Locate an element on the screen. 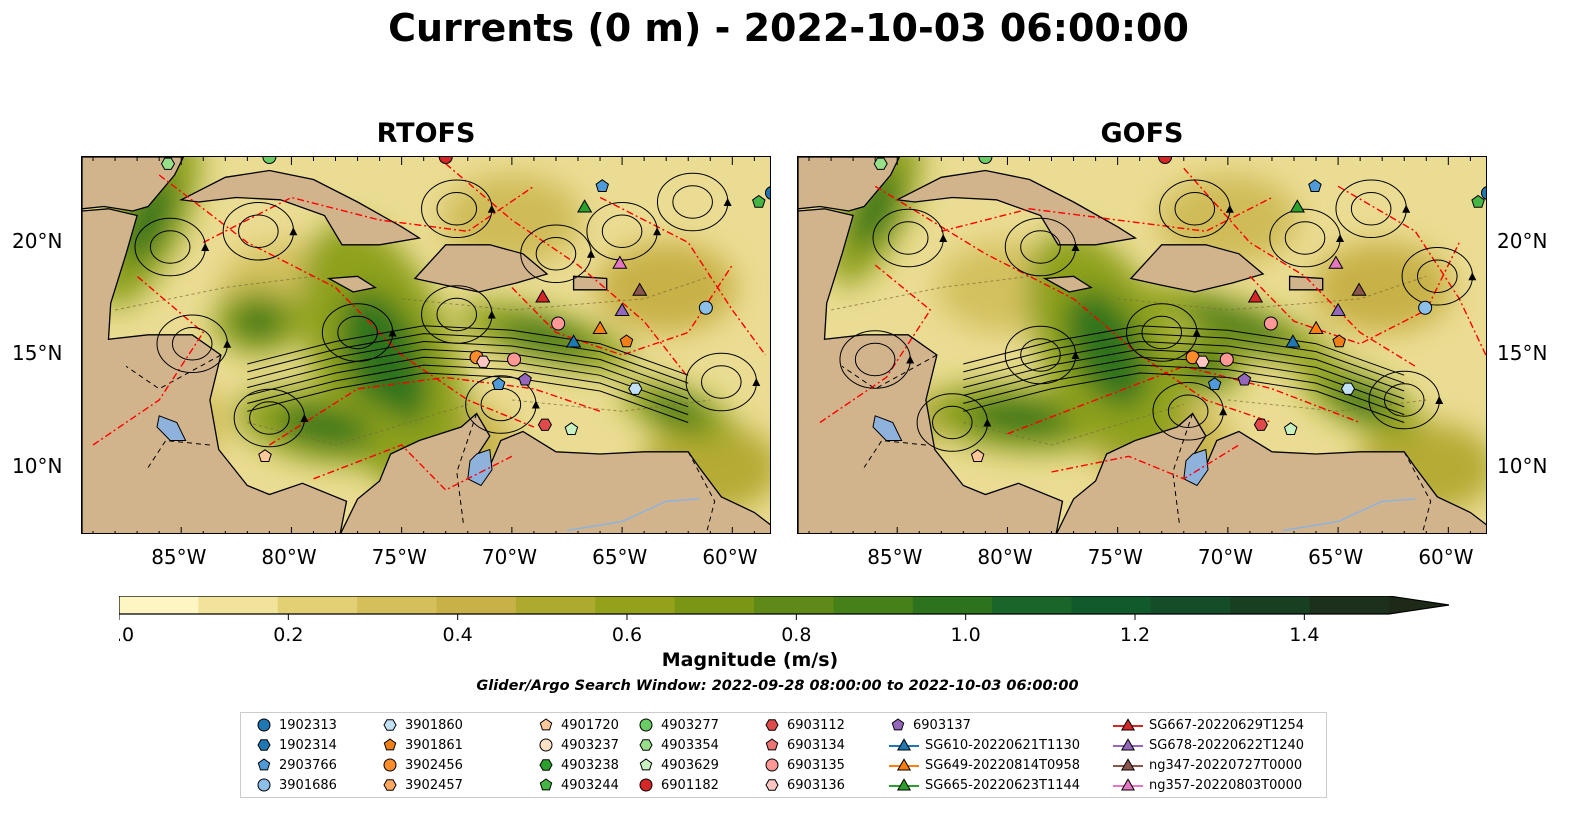  legend-label: 3901860 is located at coordinates (434, 725).